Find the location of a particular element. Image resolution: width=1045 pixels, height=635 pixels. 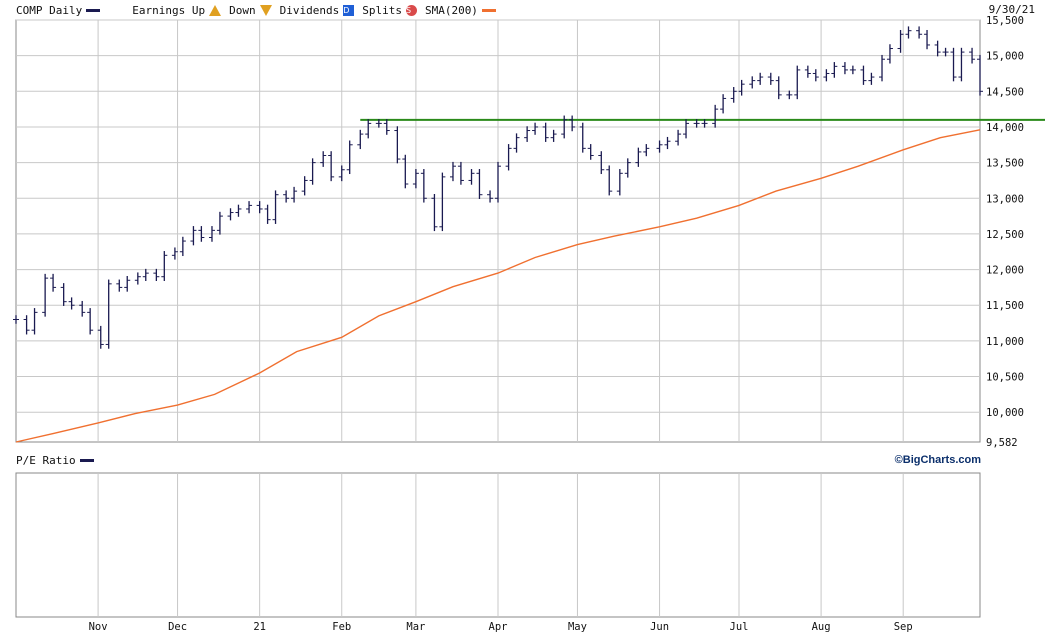

earnings-up-icon is located at coordinates (215, 10).